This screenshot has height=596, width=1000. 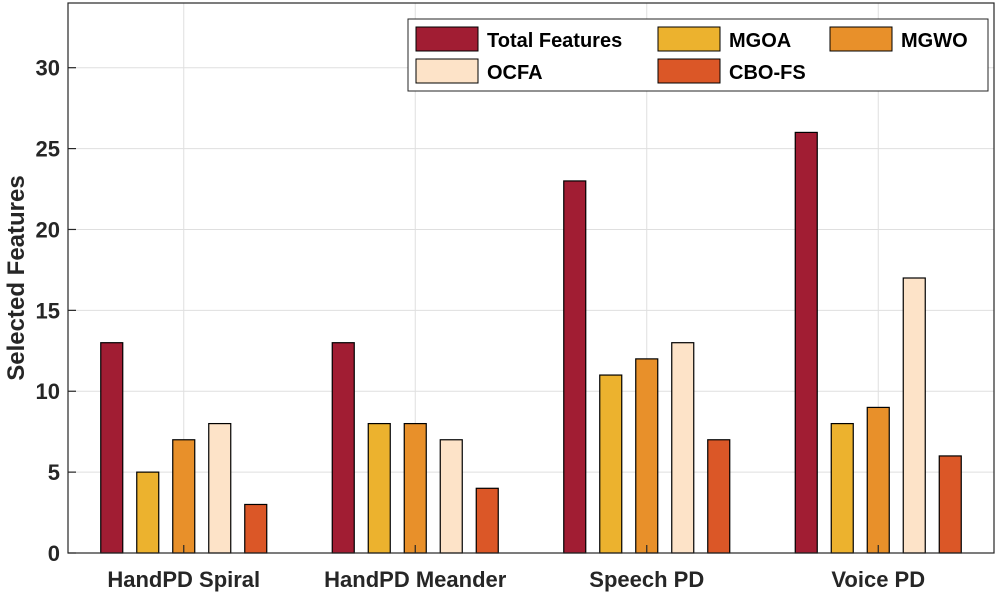 I want to click on y-tick-label: 20, so click(x=48, y=229).